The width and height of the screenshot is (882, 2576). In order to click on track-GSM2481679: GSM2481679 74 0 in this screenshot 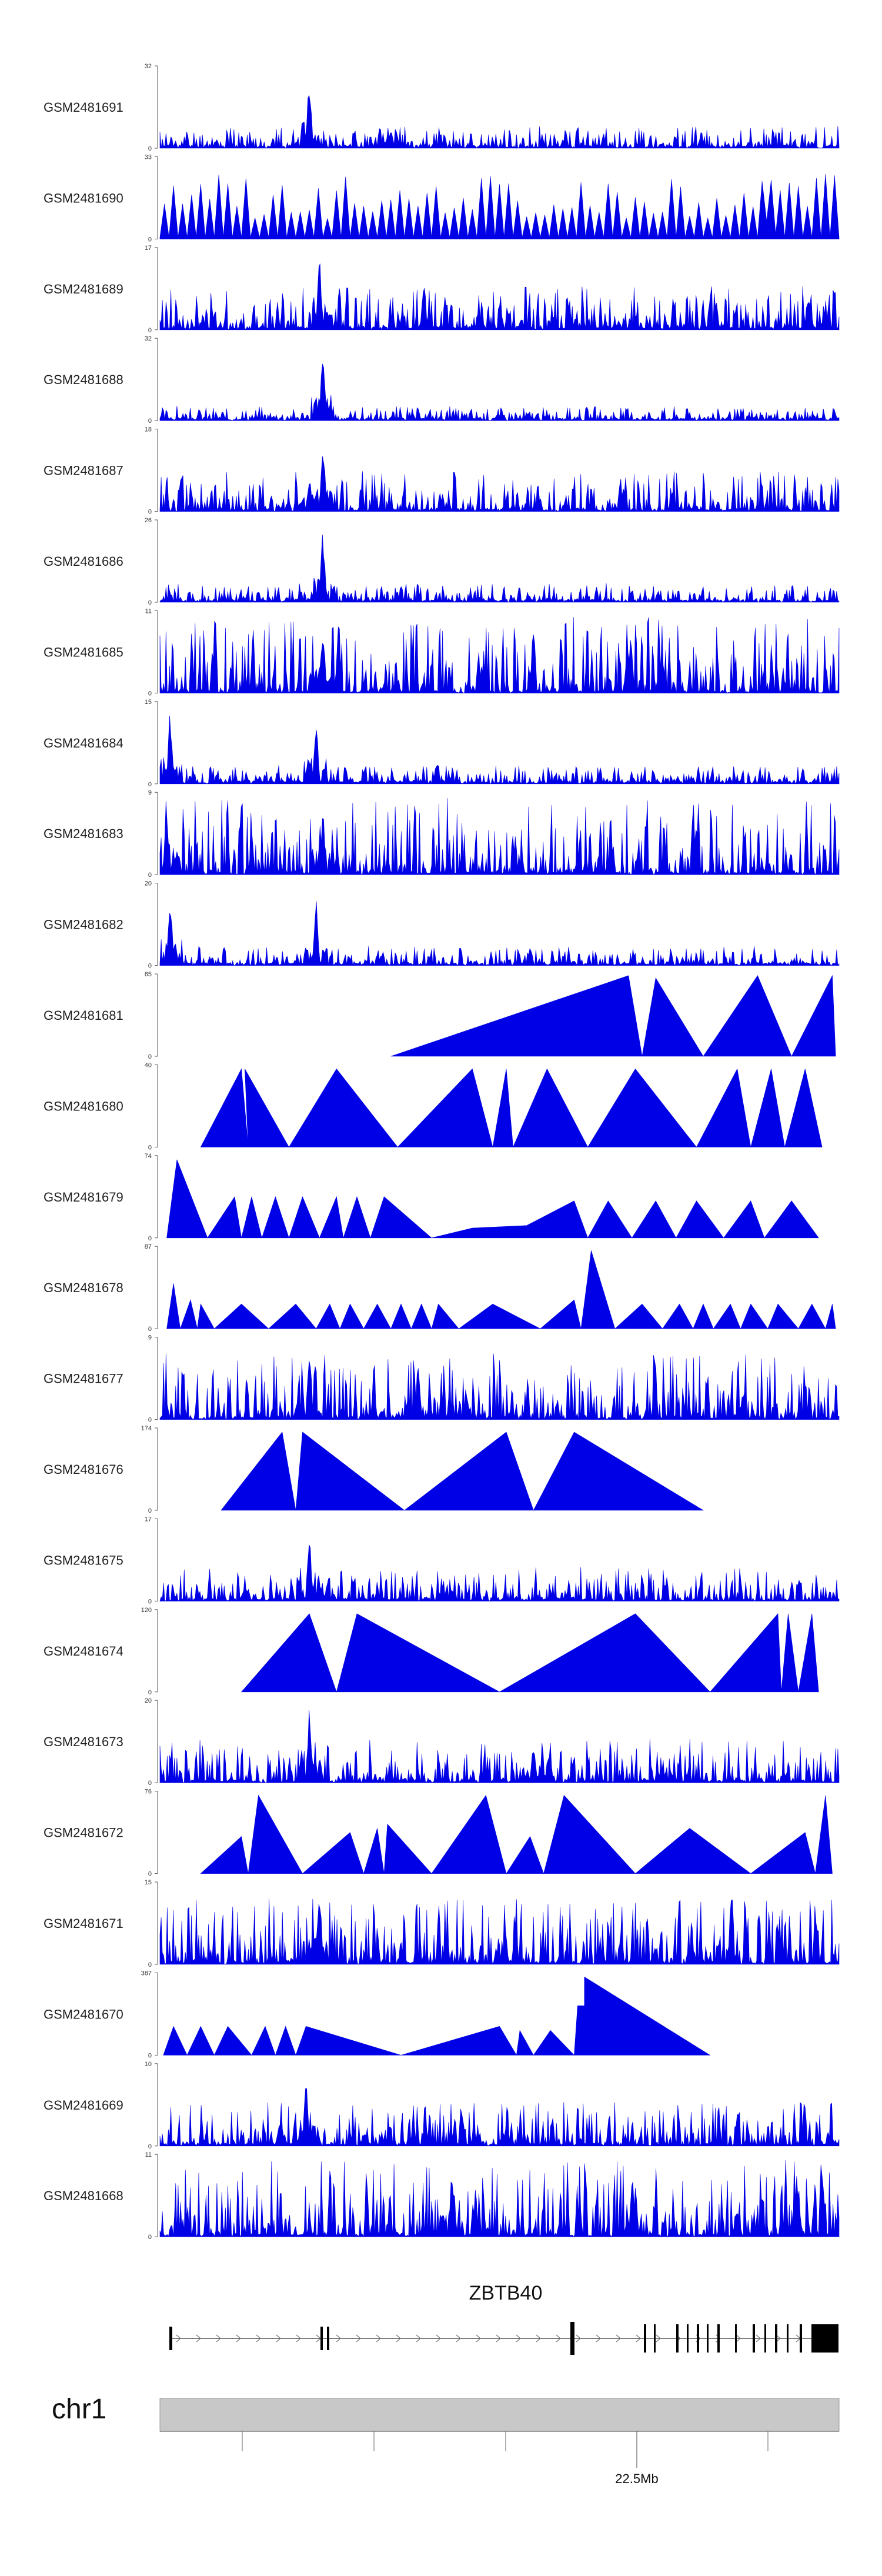, I will do `click(431, 1197)`.